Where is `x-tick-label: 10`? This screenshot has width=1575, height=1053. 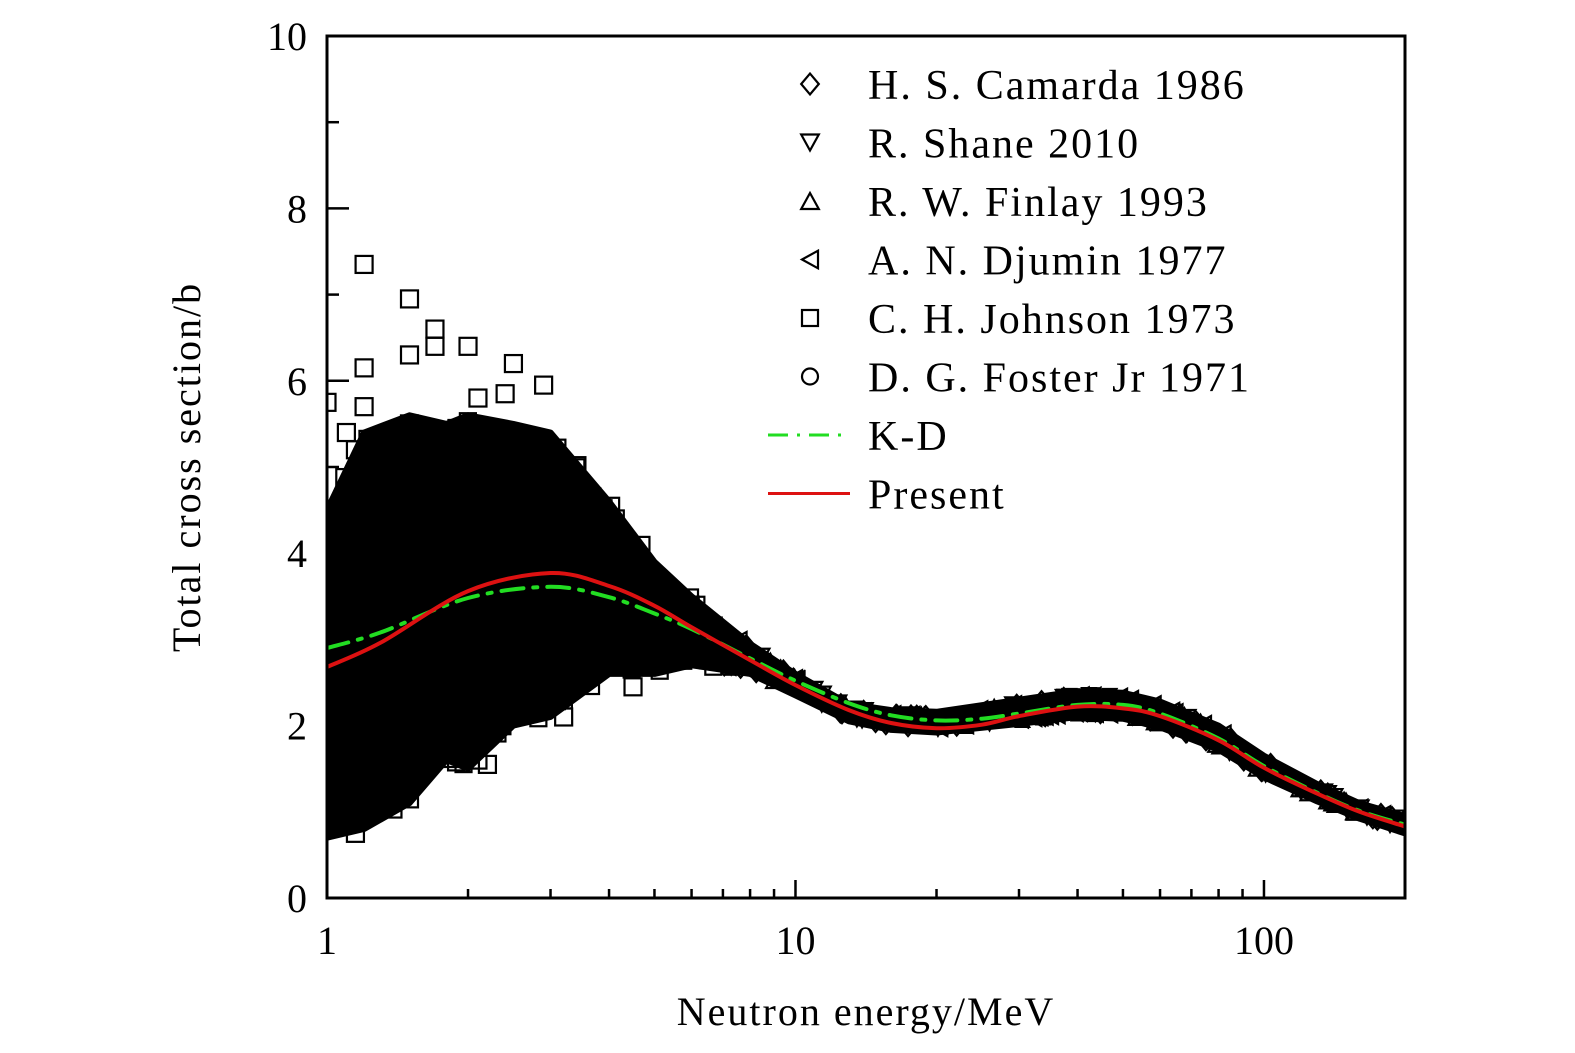
x-tick-label: 10 is located at coordinates (795, 940).